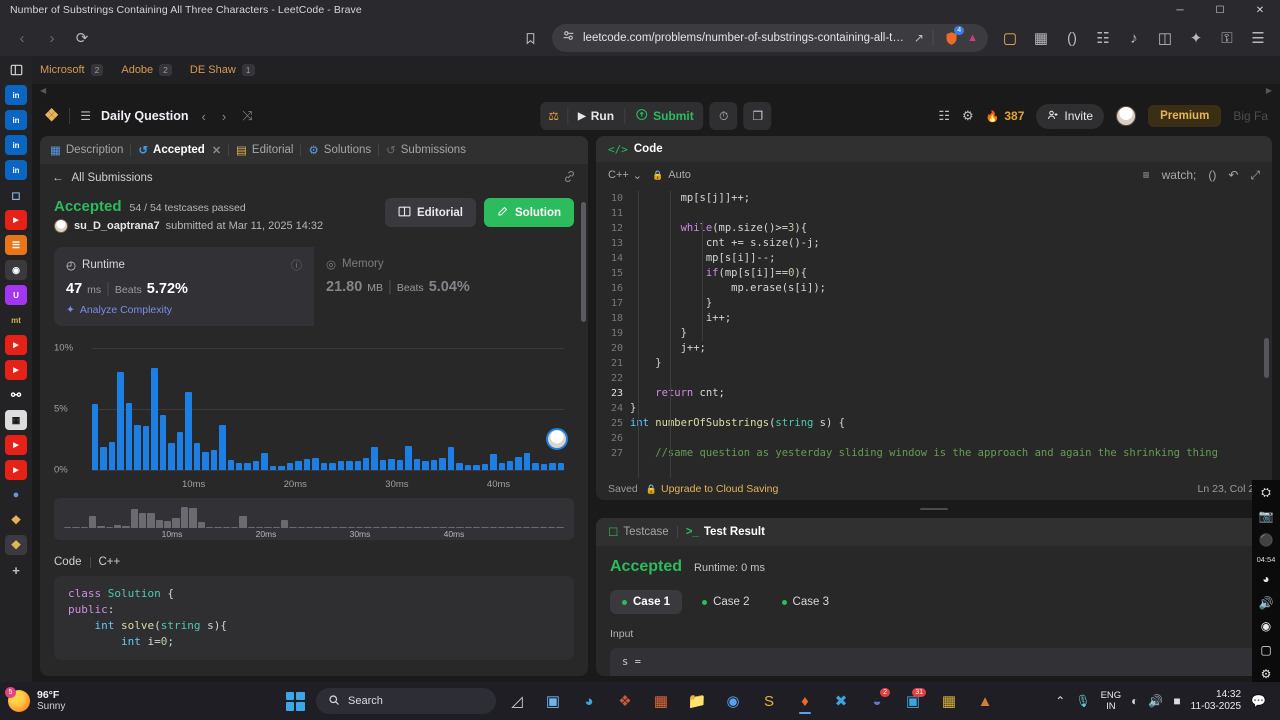  I want to click on minimize-button: ─, so click(1180, 10).